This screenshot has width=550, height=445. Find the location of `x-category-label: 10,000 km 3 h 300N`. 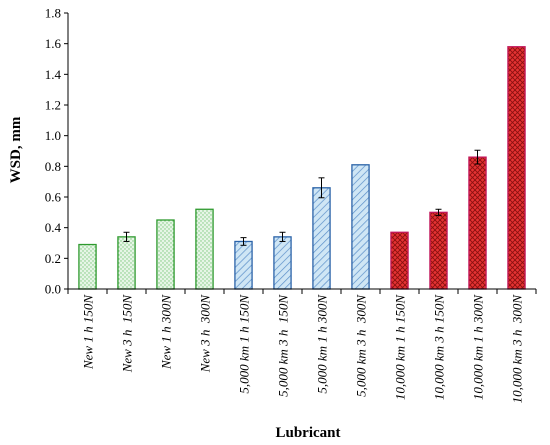

x-category-label: 10,000 km 3 h 300N is located at coordinates (517, 349).